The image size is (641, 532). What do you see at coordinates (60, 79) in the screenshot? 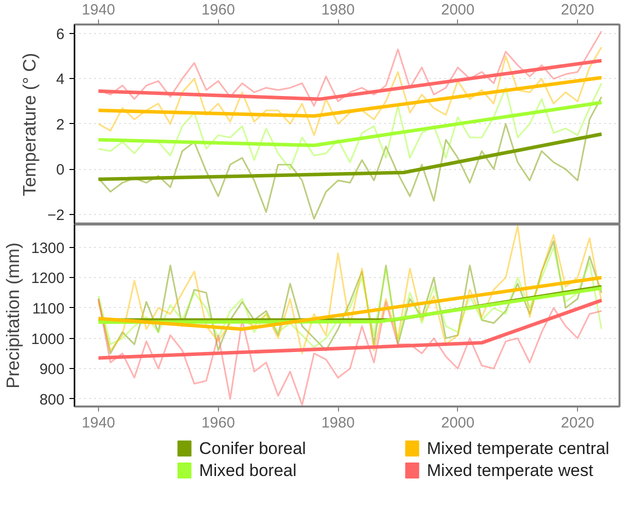
I see `y-tick-label: 4` at bounding box center [60, 79].